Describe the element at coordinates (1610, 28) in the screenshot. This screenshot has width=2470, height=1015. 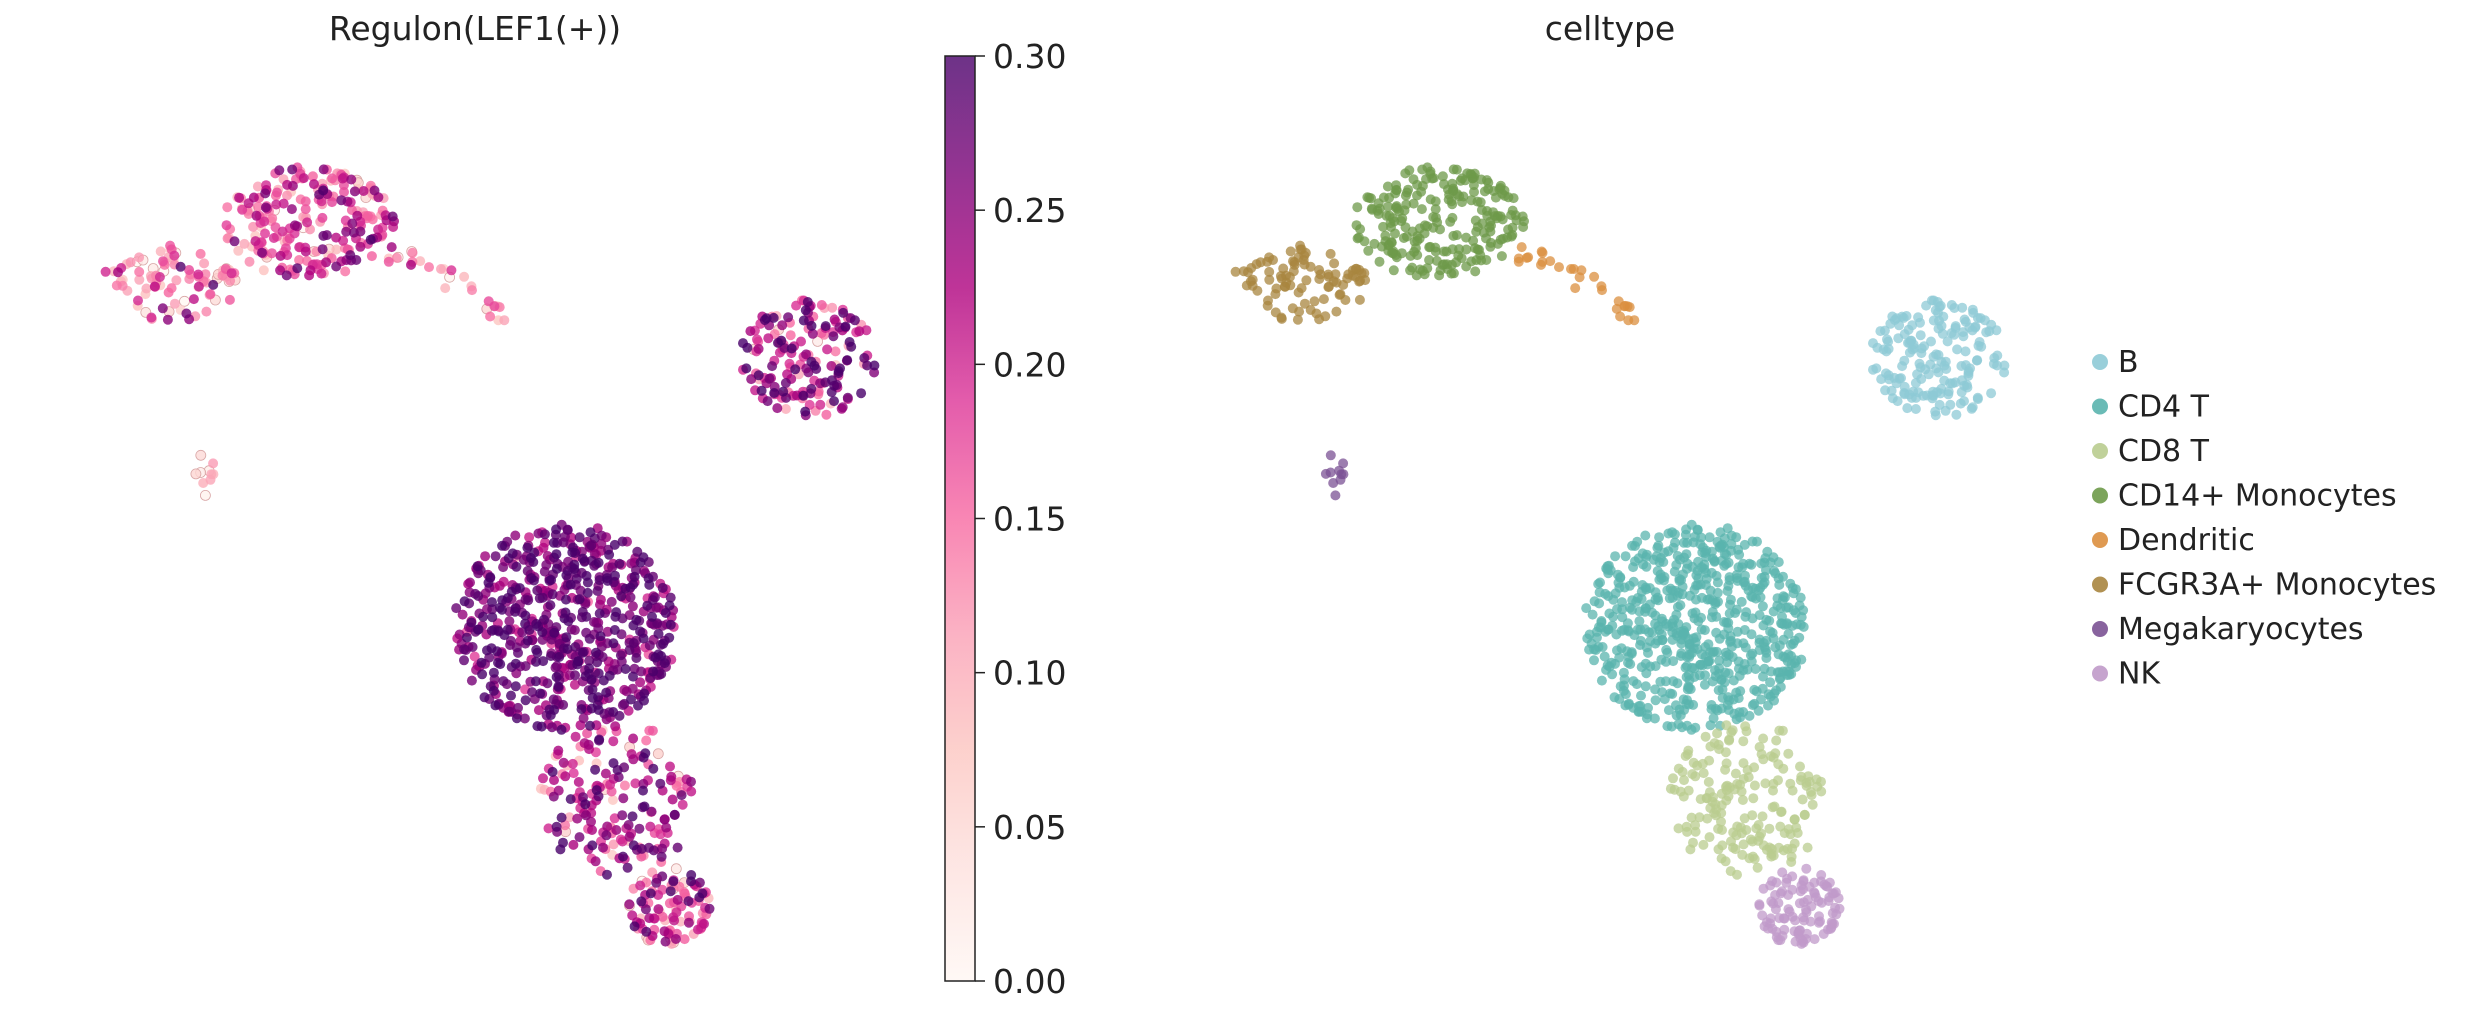
I see `celltype-title: celltype` at that location.